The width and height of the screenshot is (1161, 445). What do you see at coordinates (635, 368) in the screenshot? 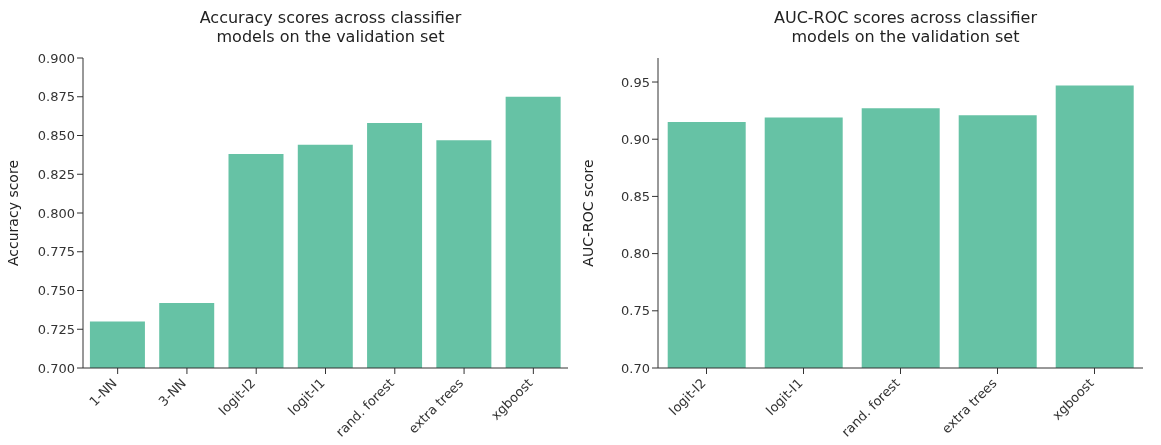
I see `y-tick-label: 0.70` at bounding box center [635, 368].